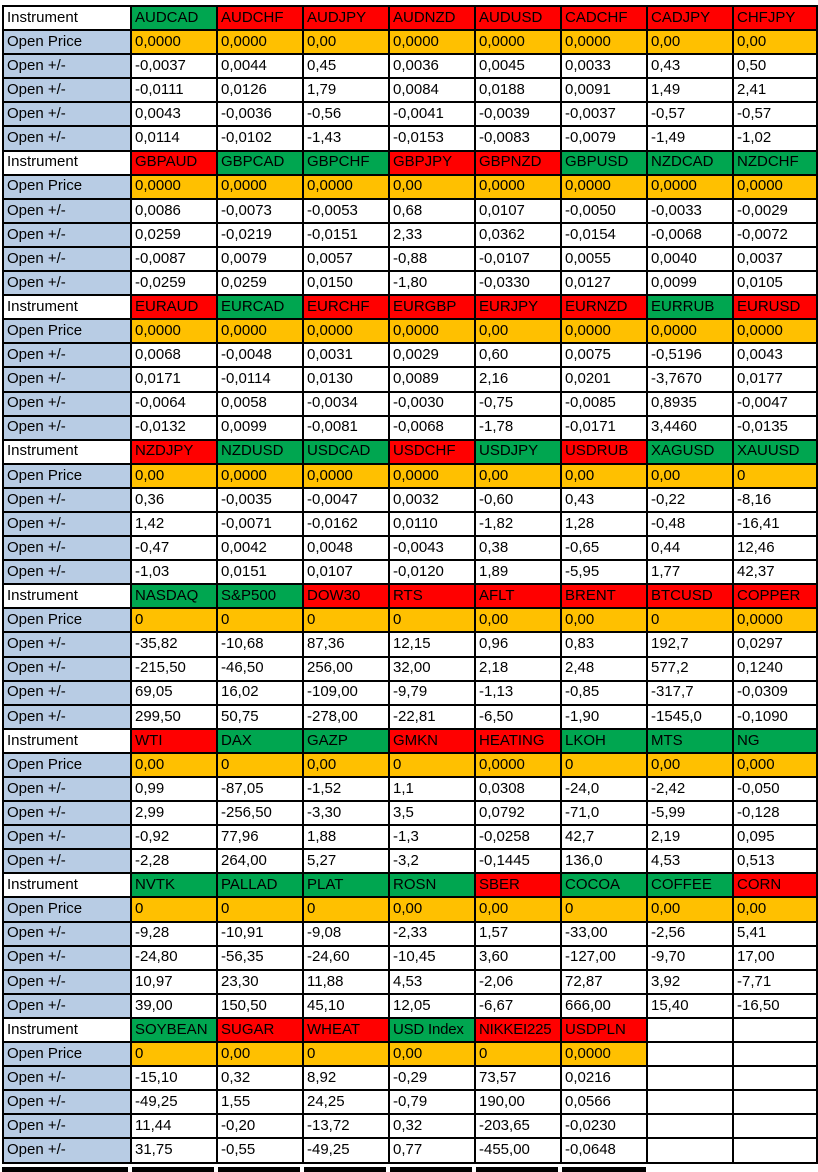 The width and height of the screenshot is (818, 1172). I want to click on instrument-header-cell: S&P500, so click(260, 596).